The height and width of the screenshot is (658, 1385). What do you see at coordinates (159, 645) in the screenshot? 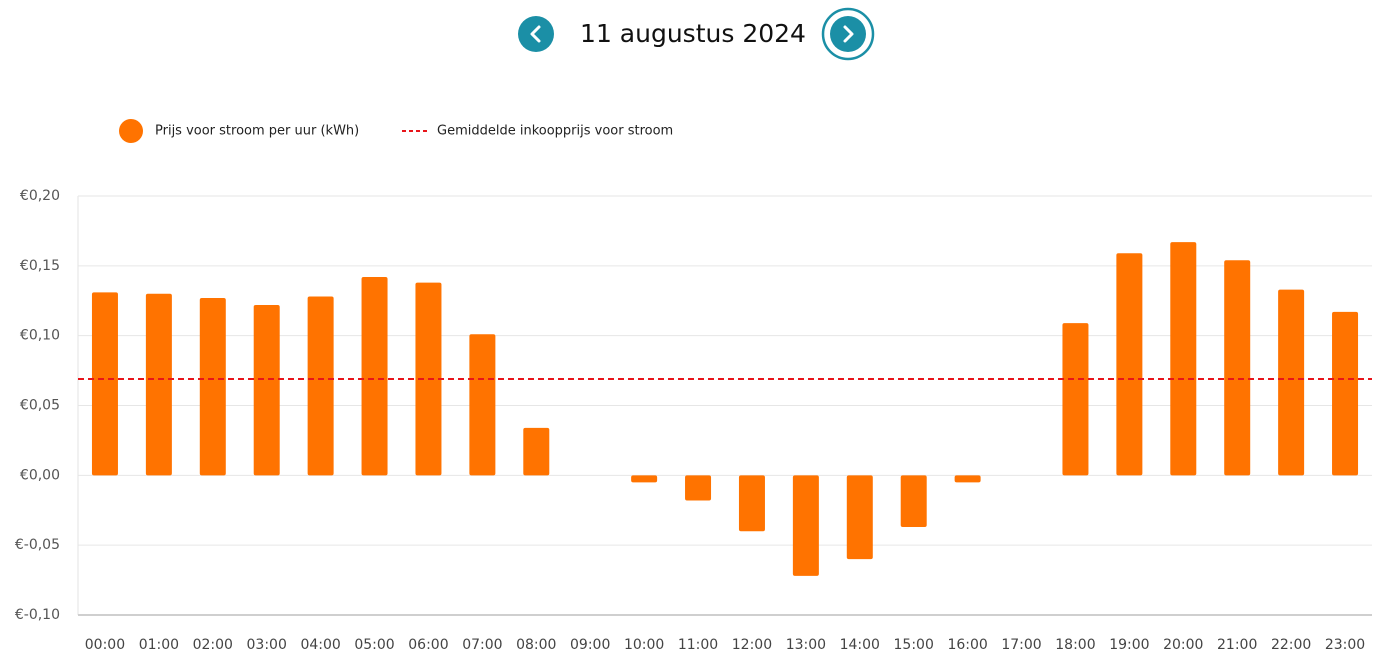
I see `x-tick-label: 01:00` at bounding box center [159, 645].